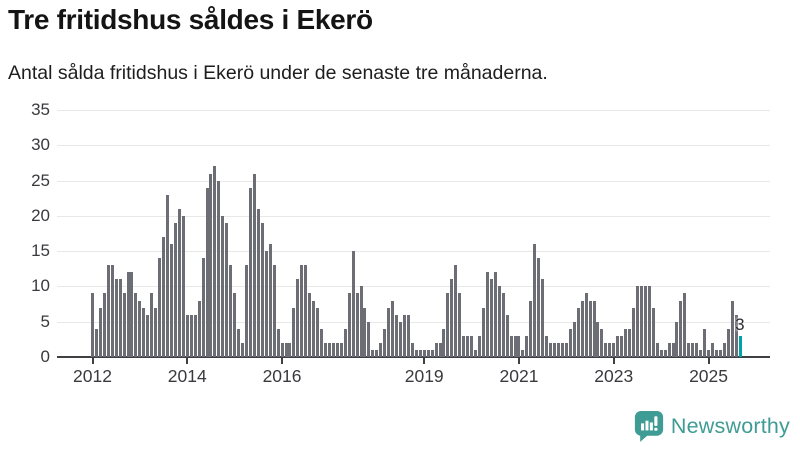  Describe the element at coordinates (708, 376) in the screenshot. I see `x-axis-tick-label: 2025` at that location.